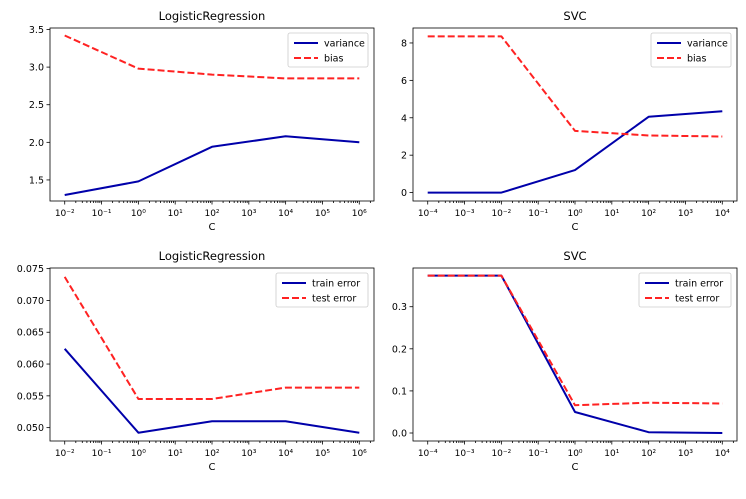 The width and height of the screenshot is (746, 499). Describe the element at coordinates (399, 434) in the screenshot. I see `y-tick-label: 0.0` at that location.